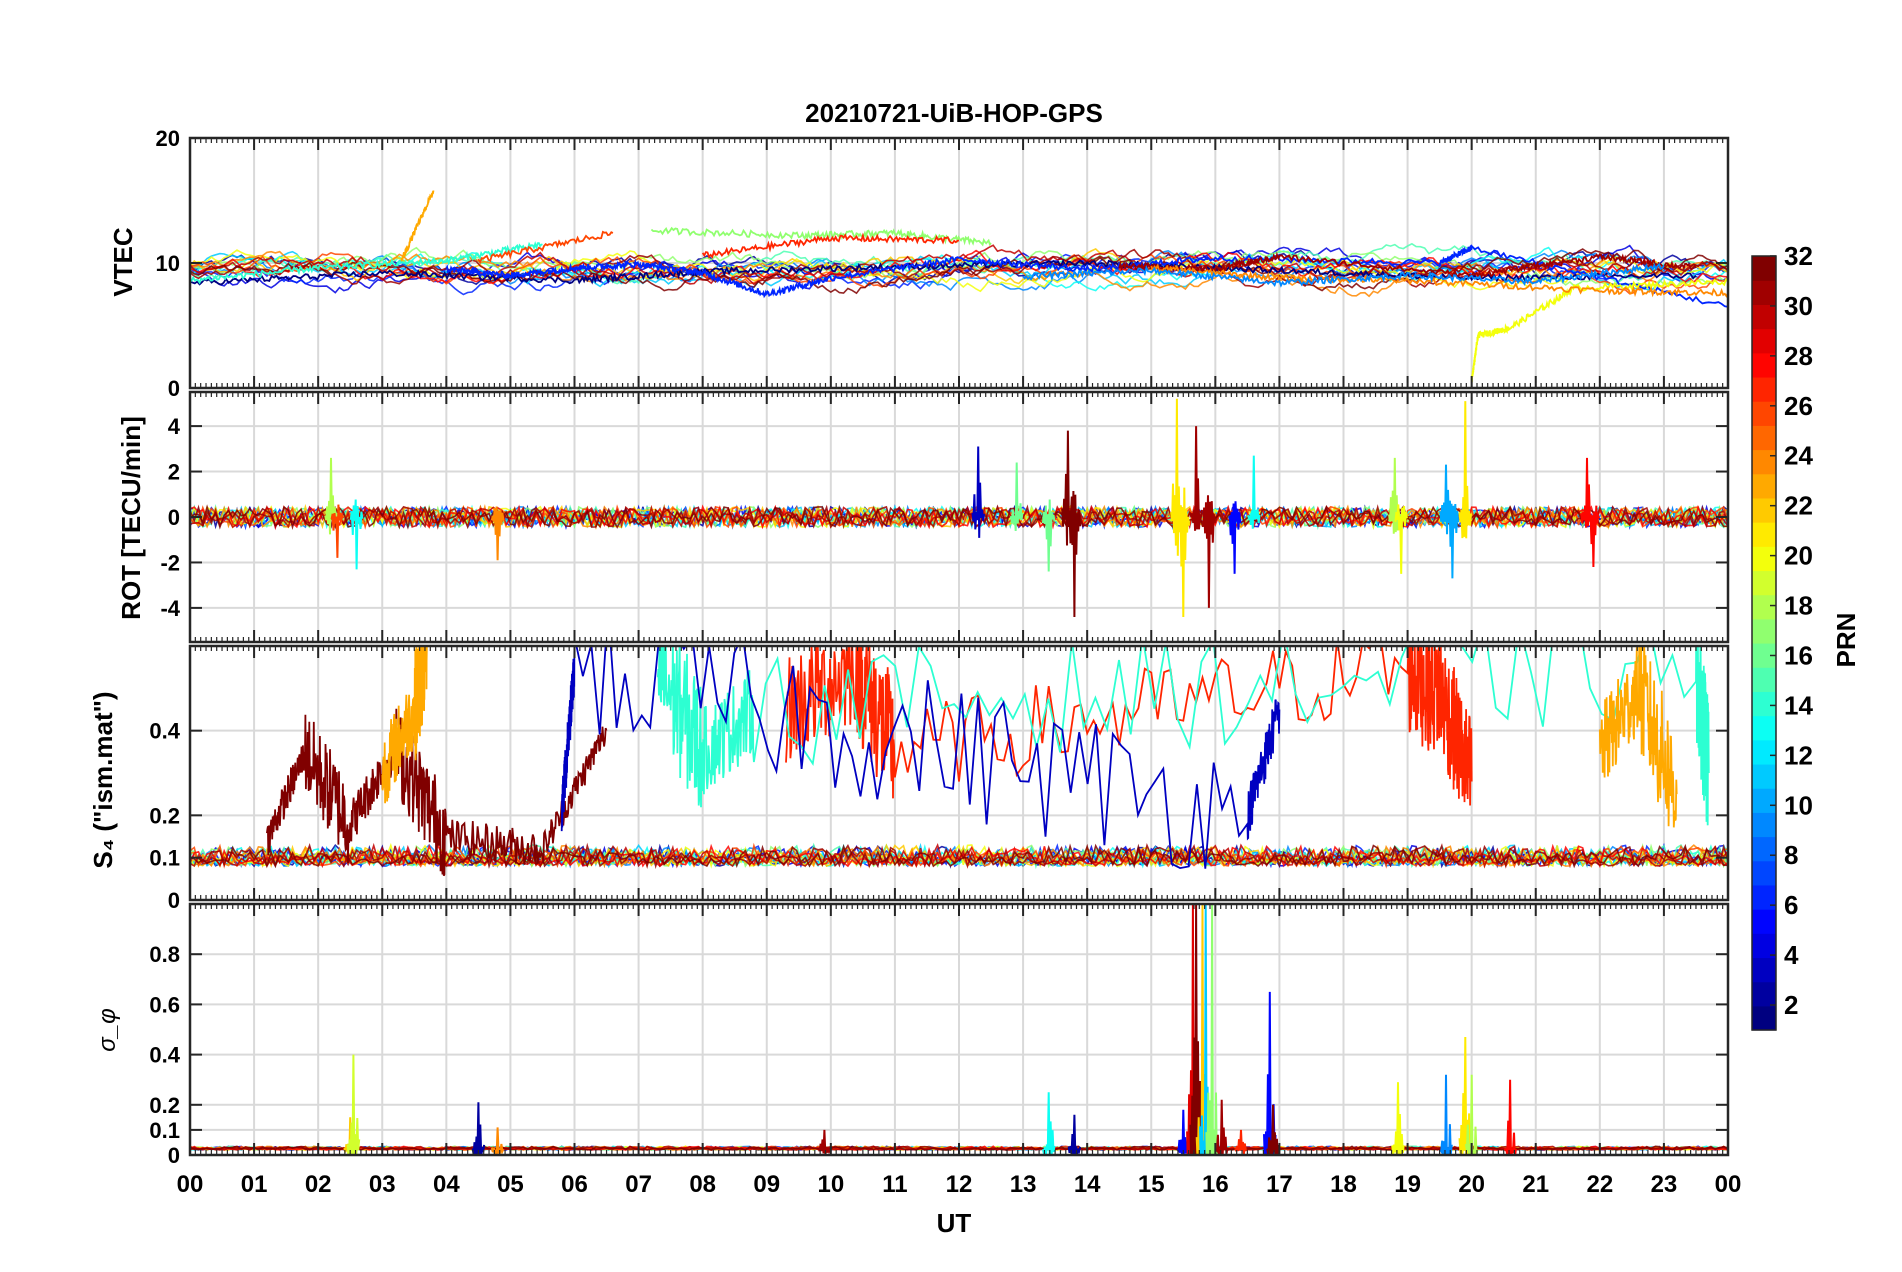  Describe the element at coordinates (174, 426) in the screenshot. I see `rot-ytick-label-4: 4` at that location.